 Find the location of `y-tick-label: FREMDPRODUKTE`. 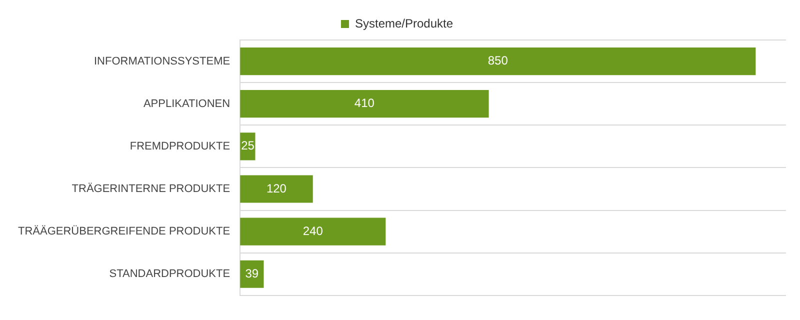

y-tick-label: FREMDPRODUKTE is located at coordinates (180, 146).